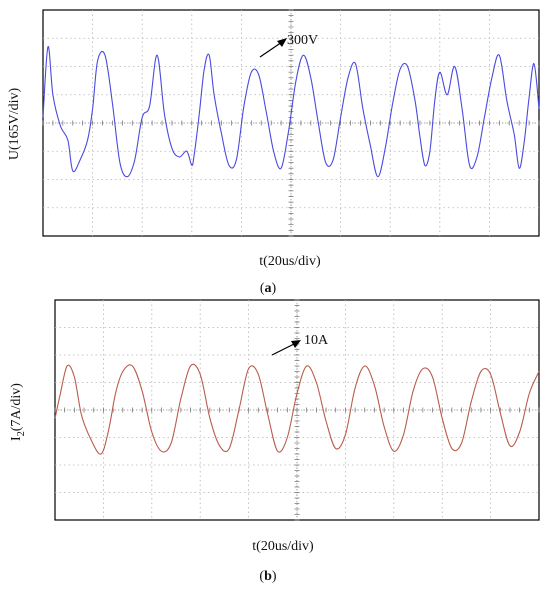 The height and width of the screenshot is (589, 550). Describe the element at coordinates (16, 438) in the screenshot. I see `panel-b-y-axis-label-main: I` at that location.